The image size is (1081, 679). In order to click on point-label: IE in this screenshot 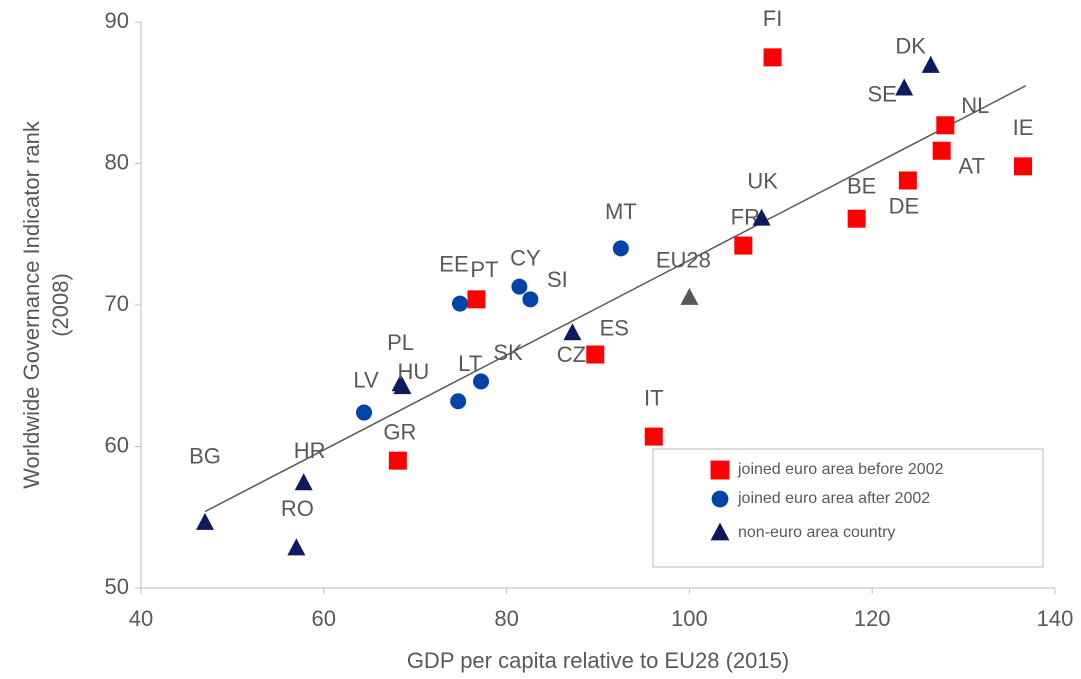, I will do `click(1023, 127)`.